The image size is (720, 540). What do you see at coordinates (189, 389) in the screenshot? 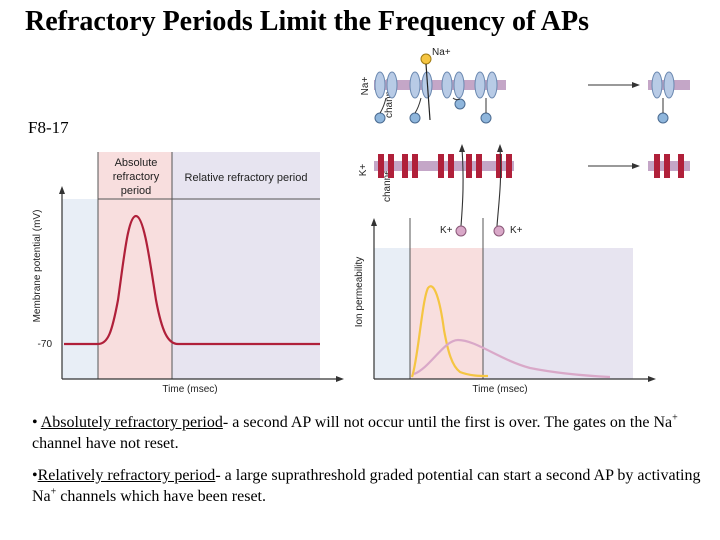
I see `time-label-left: Time (msec)` at bounding box center [189, 389].